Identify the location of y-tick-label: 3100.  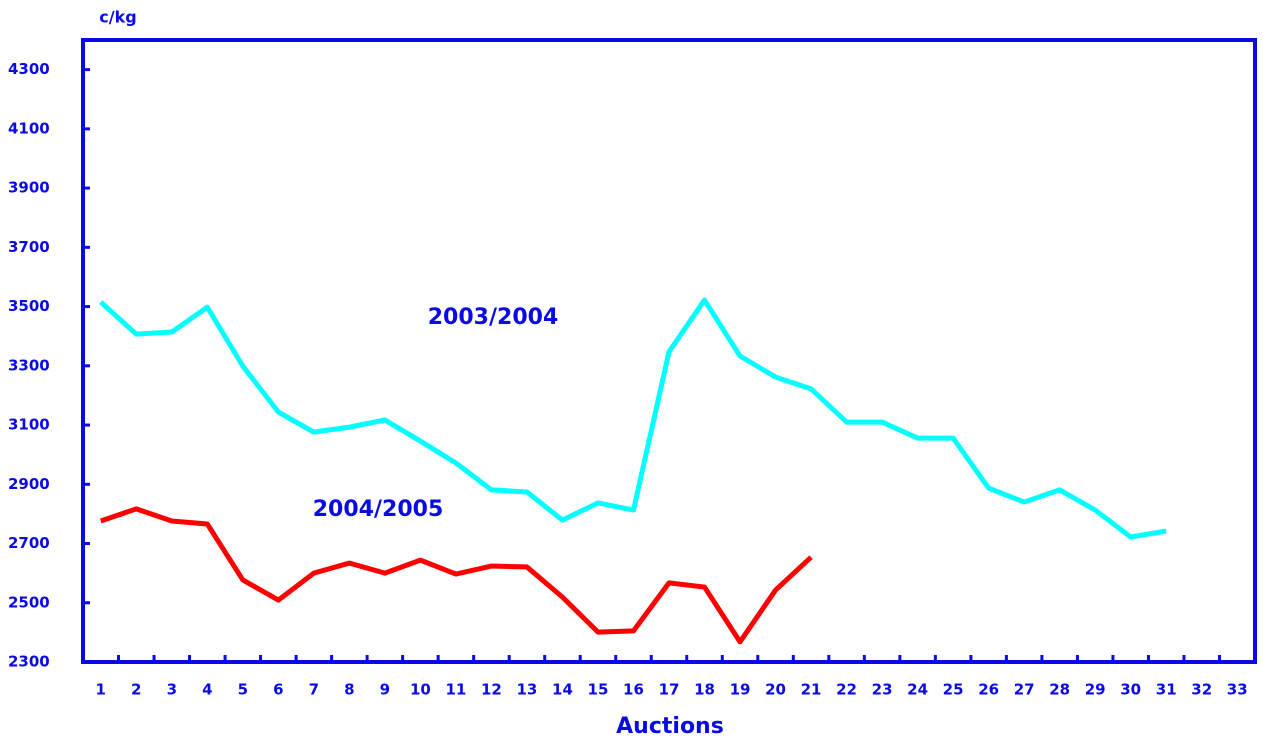
(29, 425).